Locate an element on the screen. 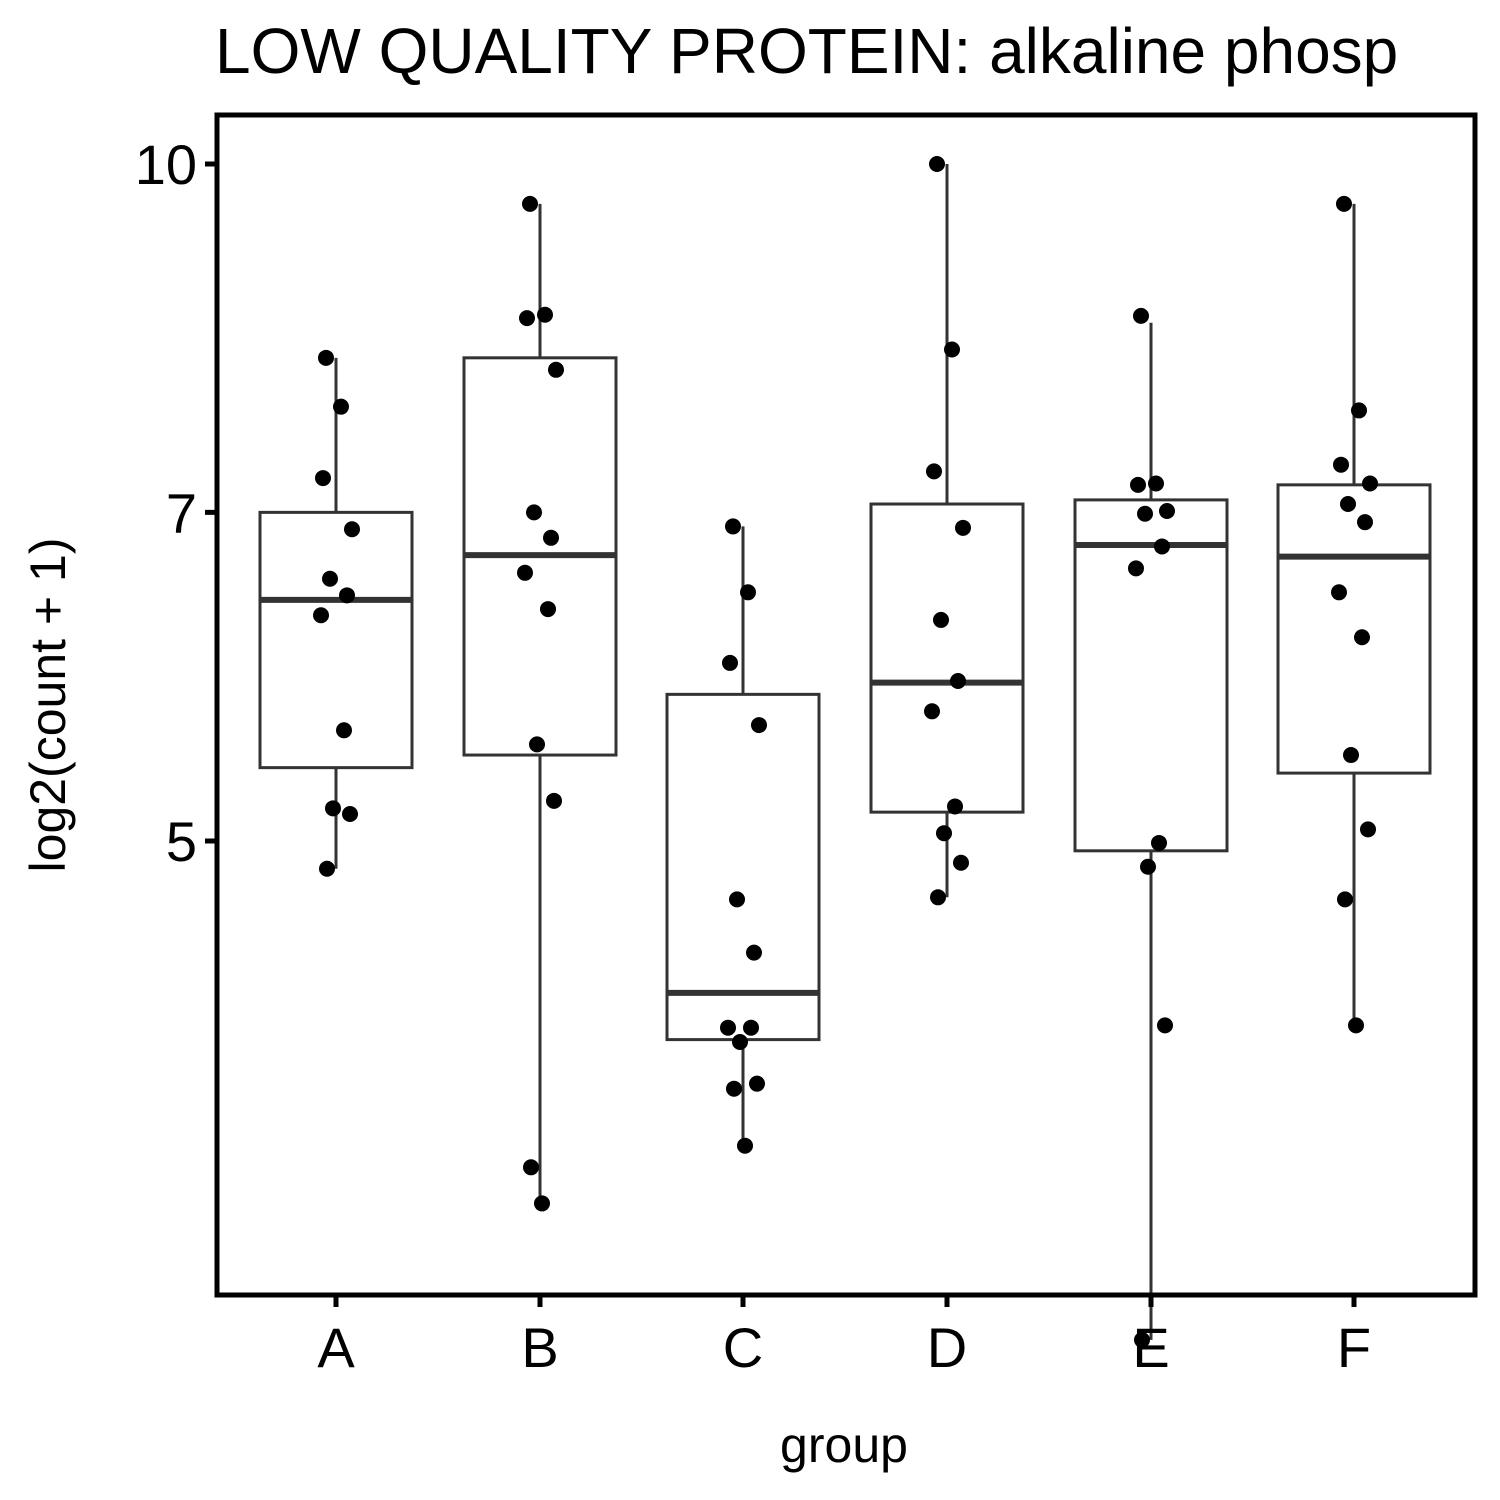 Image resolution: width=1500 pixels, height=1500 pixels. box-group-a is located at coordinates (336, 613).